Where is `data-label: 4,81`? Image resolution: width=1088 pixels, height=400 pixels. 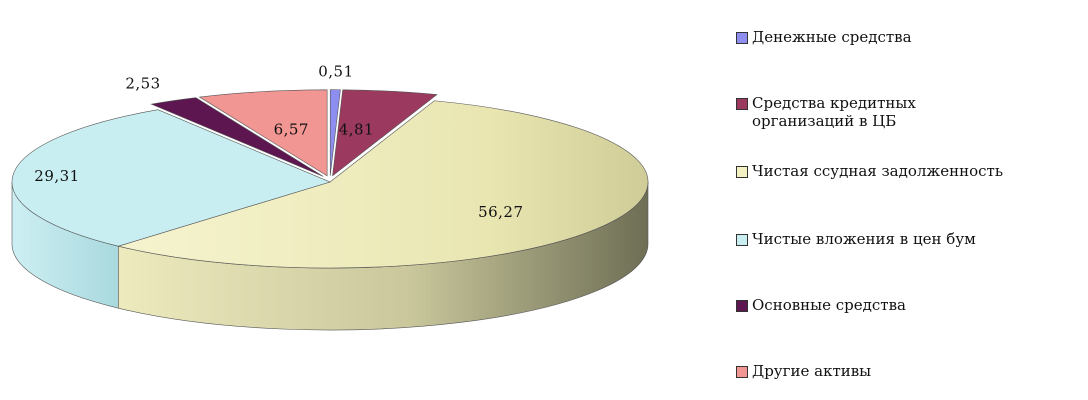
data-label: 4,81 is located at coordinates (356, 129).